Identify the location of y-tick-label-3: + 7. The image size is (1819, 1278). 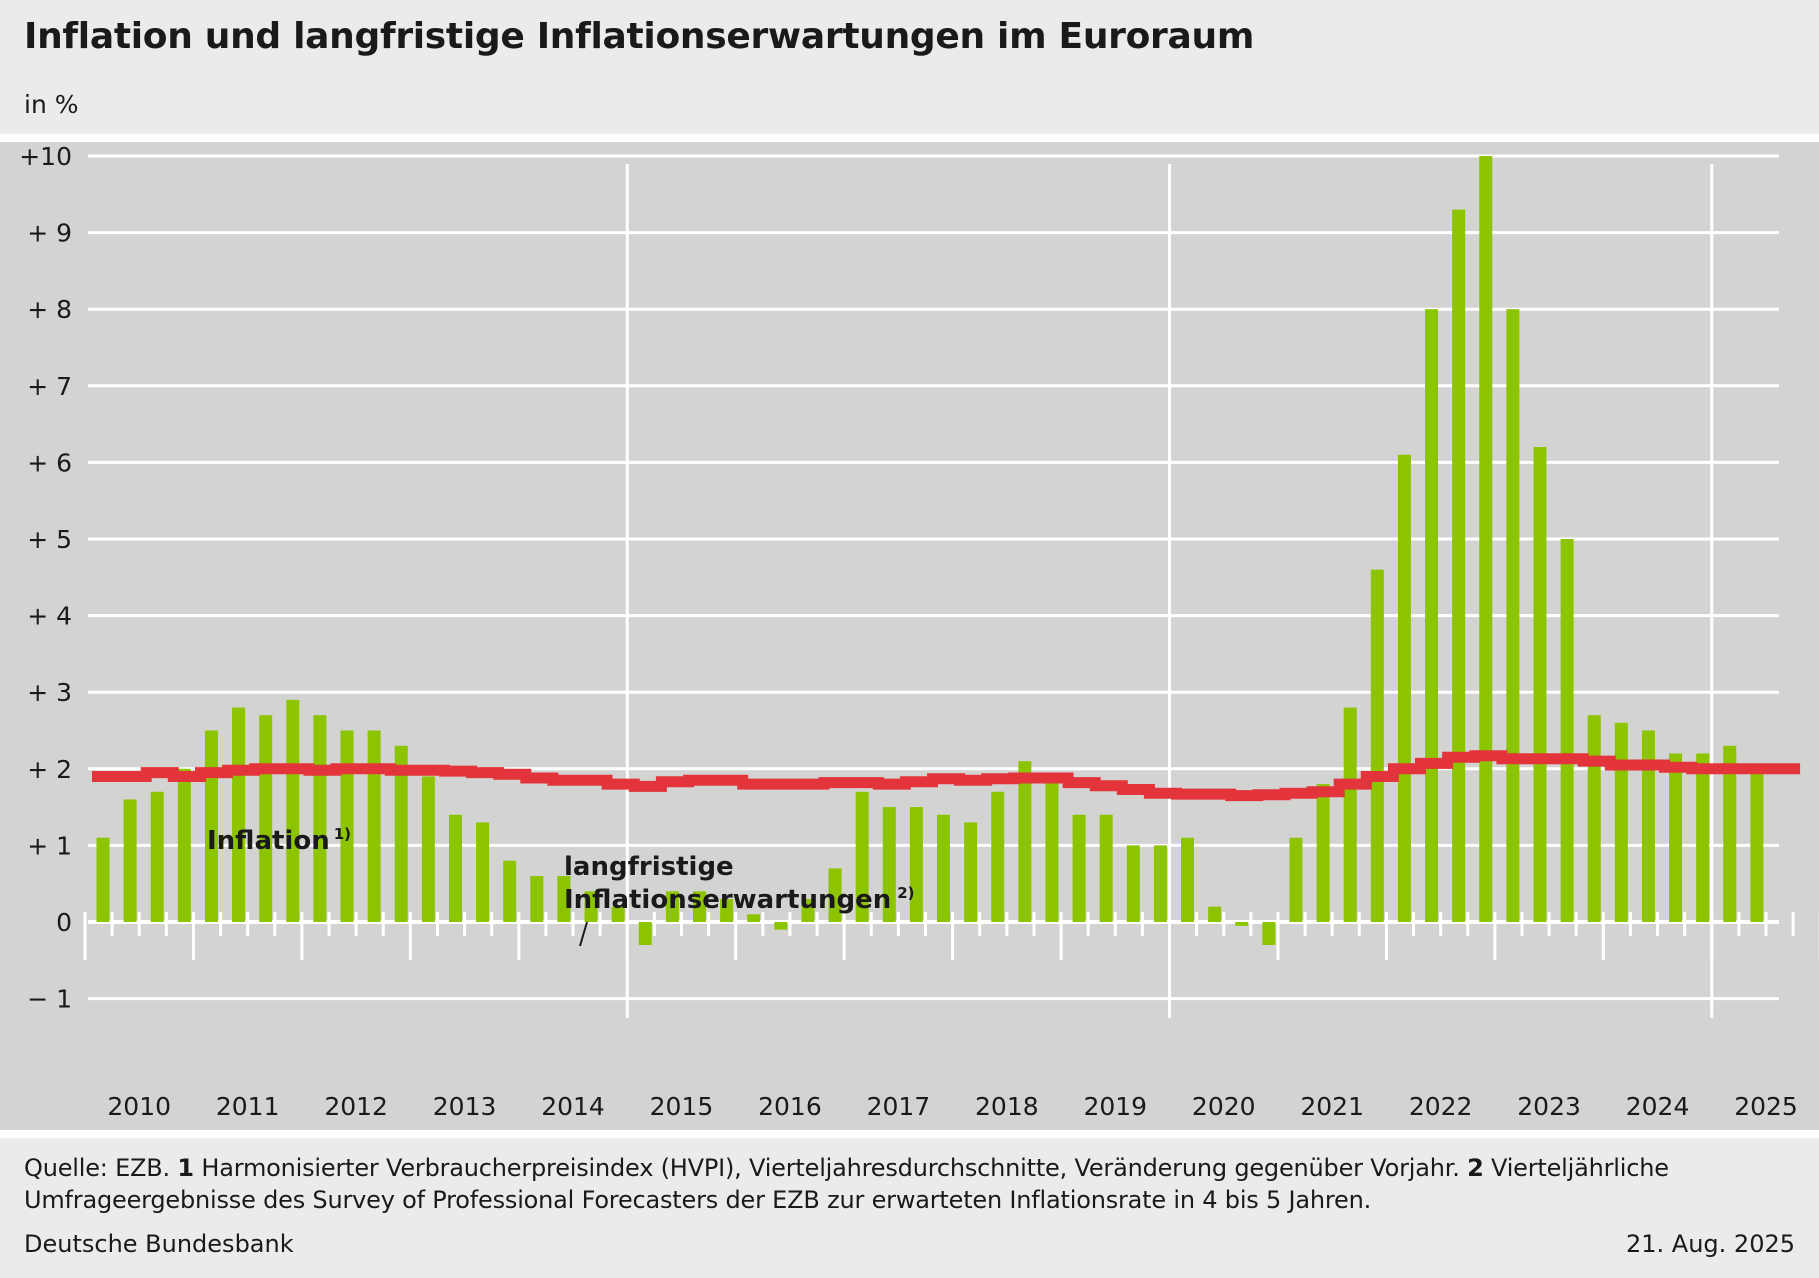
(49, 386).